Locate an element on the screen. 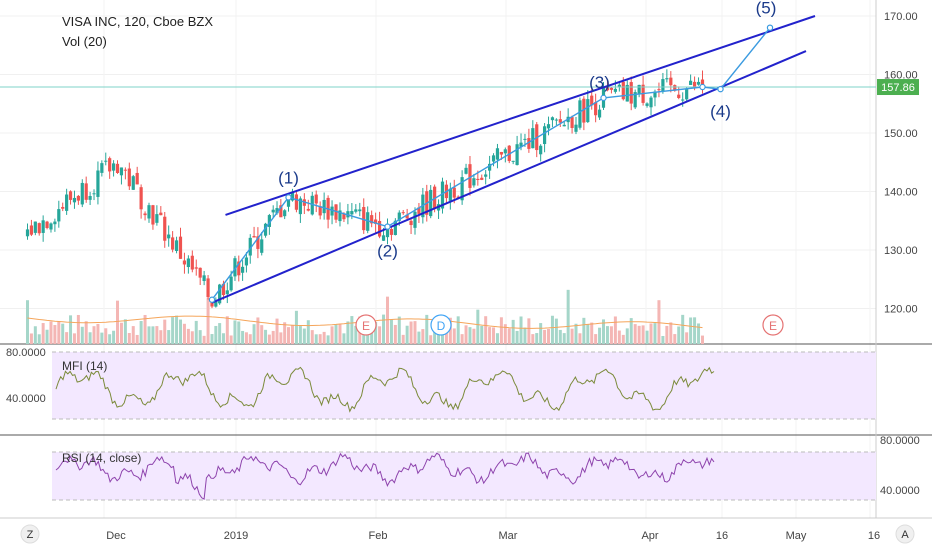 The image size is (932, 550). event-badge-circle is located at coordinates (441, 325).